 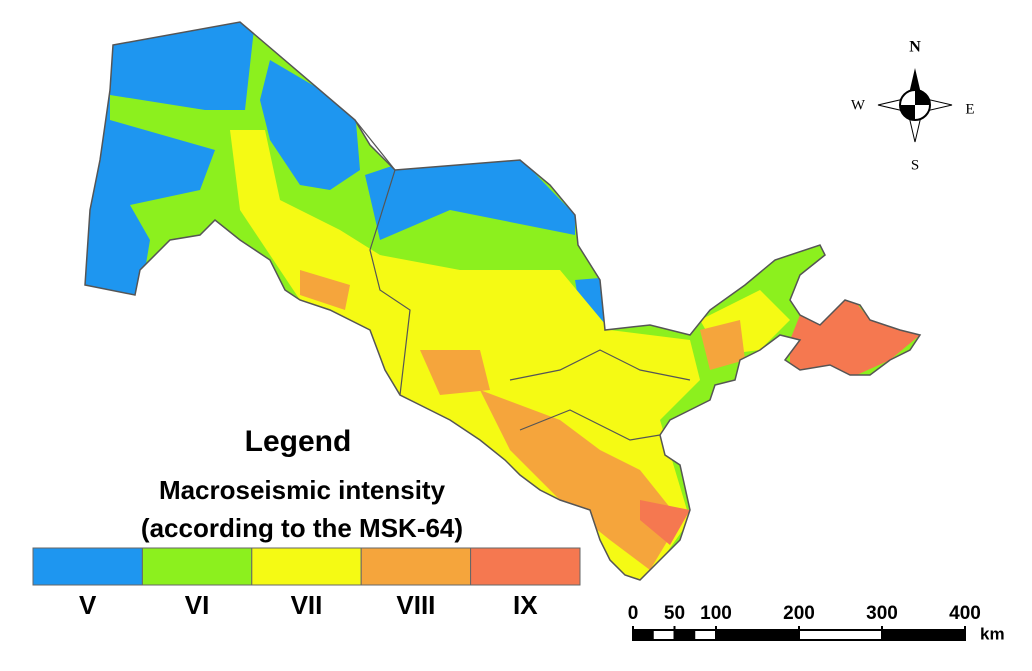 What do you see at coordinates (915, 165) in the screenshot?
I see `compass-label: S` at bounding box center [915, 165].